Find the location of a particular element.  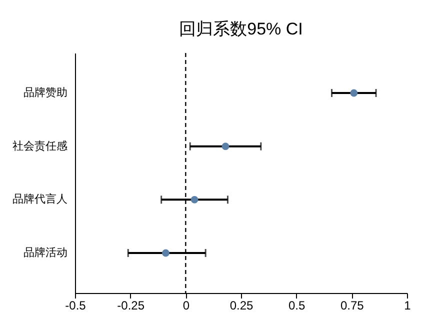

y-tick-label: 品牌代言人 is located at coordinates (40, 199).